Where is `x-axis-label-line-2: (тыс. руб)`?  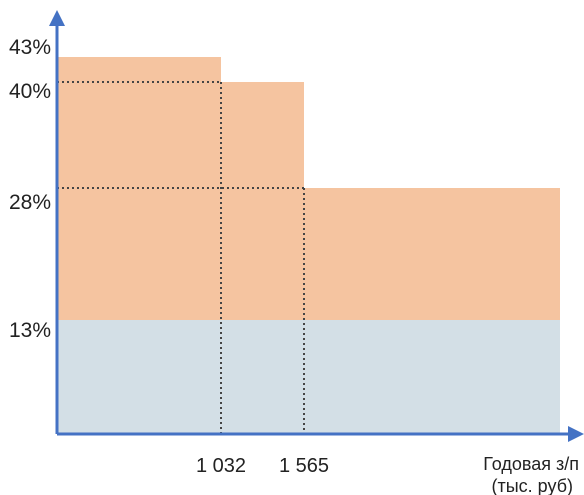 x-axis-label-line-2: (тыс. руб) is located at coordinates (533, 485).